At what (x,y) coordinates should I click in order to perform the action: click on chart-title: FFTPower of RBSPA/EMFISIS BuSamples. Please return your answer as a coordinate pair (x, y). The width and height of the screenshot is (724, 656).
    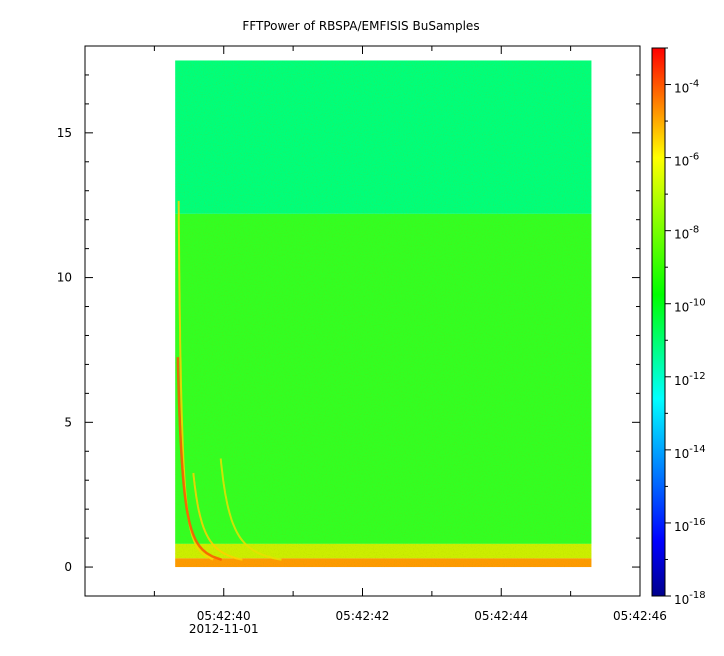
    Looking at the image, I should click on (360, 26).